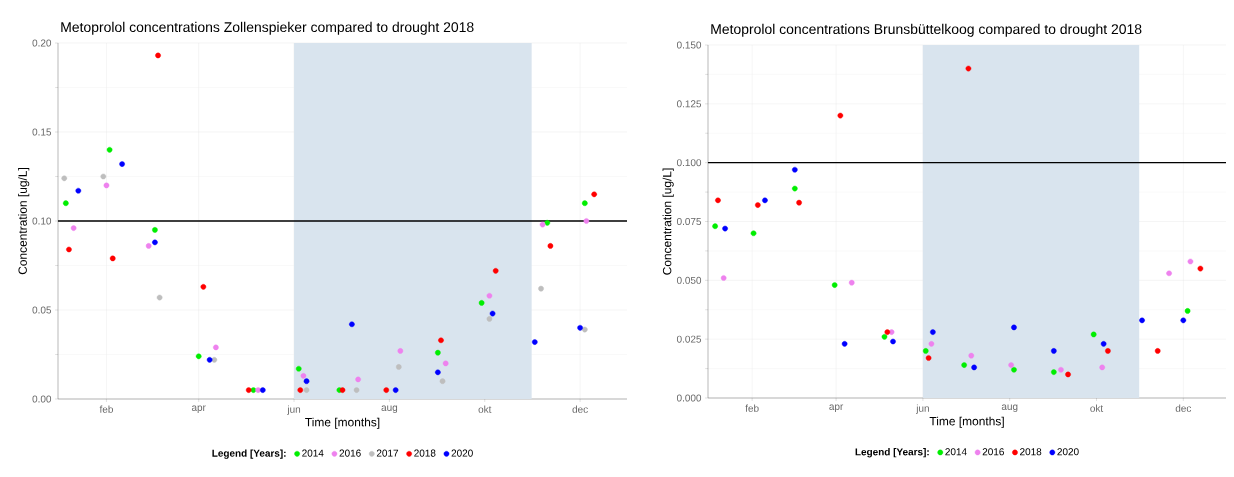  I want to click on y-tick-label: 0.025, so click(689, 339).